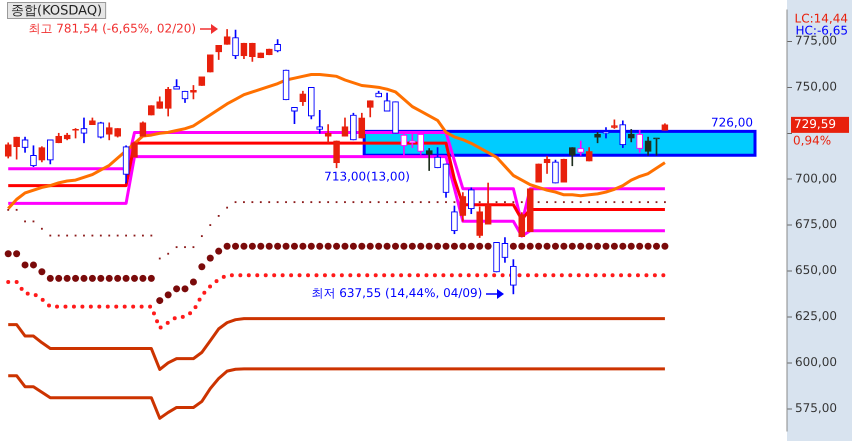 The height and width of the screenshot is (441, 852). What do you see at coordinates (112, 29) in the screenshot?
I see `annotation: 최고 781,54 (-6,65%, 02/20)` at bounding box center [112, 29].